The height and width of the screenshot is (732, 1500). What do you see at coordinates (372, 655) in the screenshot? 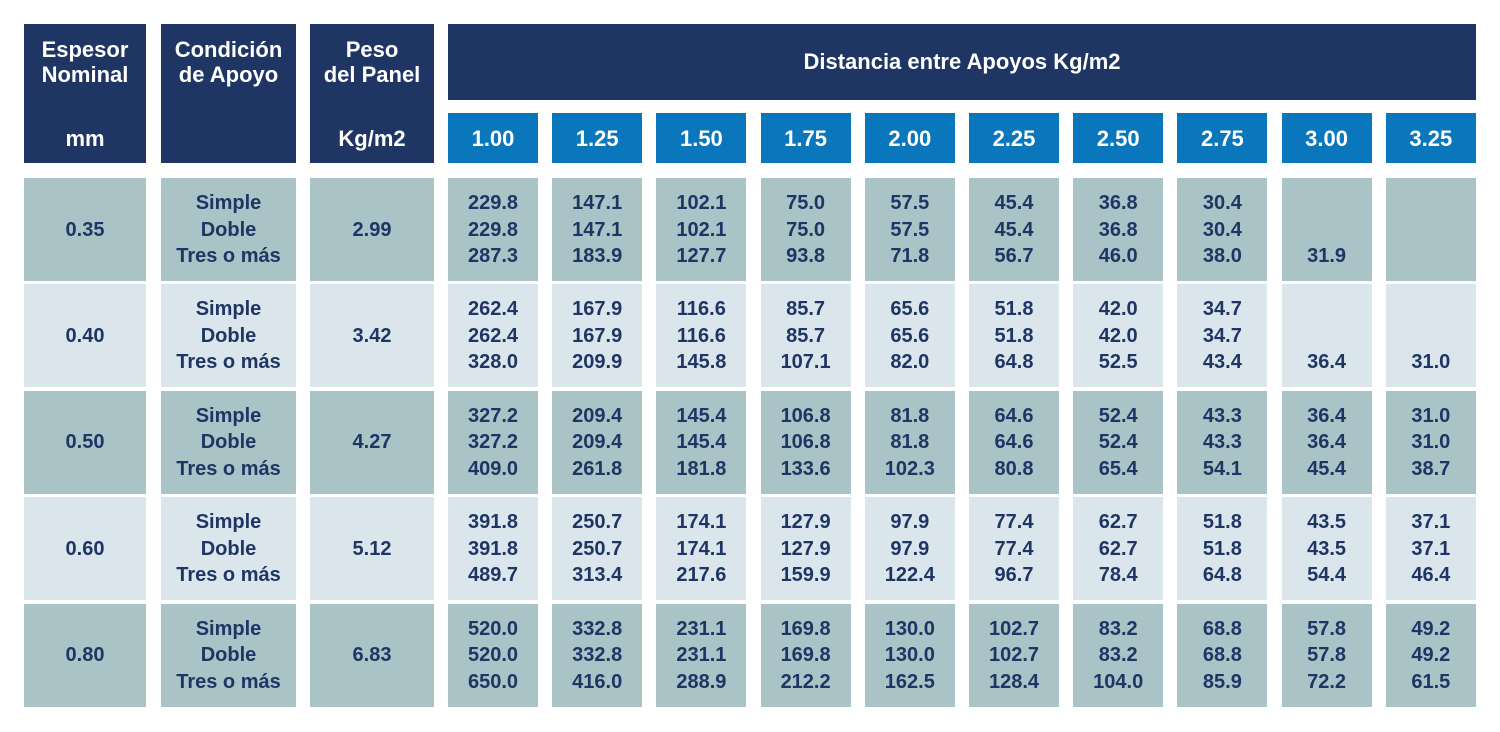
I see `peso: 6.83` at bounding box center [372, 655].